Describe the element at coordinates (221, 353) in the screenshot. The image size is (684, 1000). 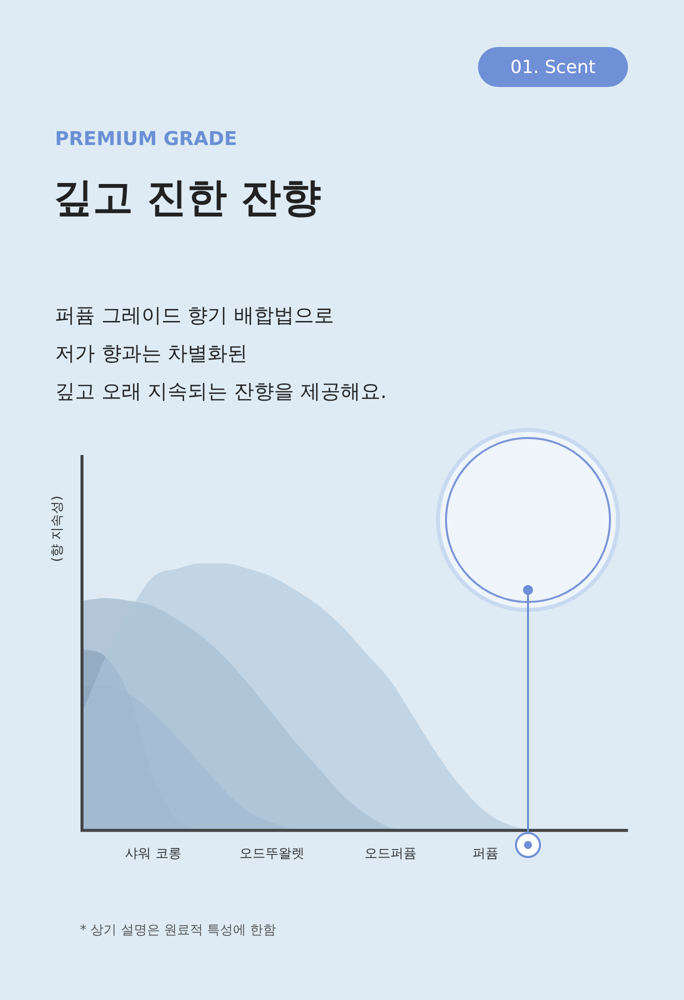
I see `text: 퍼퓸 그레이드 향기 배합법으로 저가 향과는 차별화된 깊고 오래 지속되는 잔향을 제공해요.` at that location.